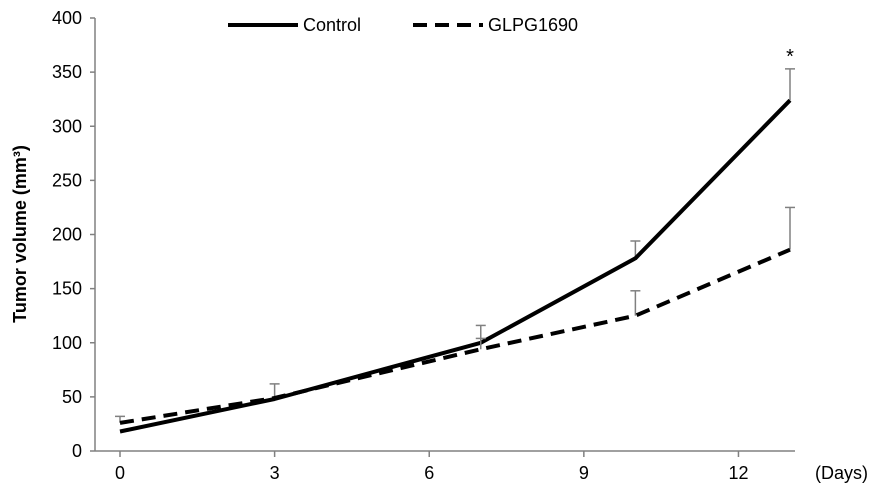  I want to click on legend-item: GLPG1690, so click(495, 25).